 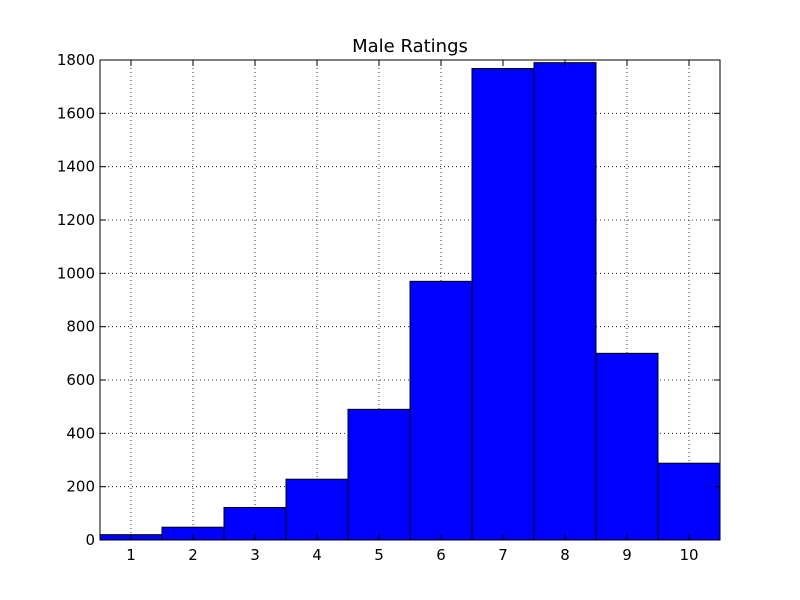 I want to click on x-tick-label: 7, so click(x=503, y=555).